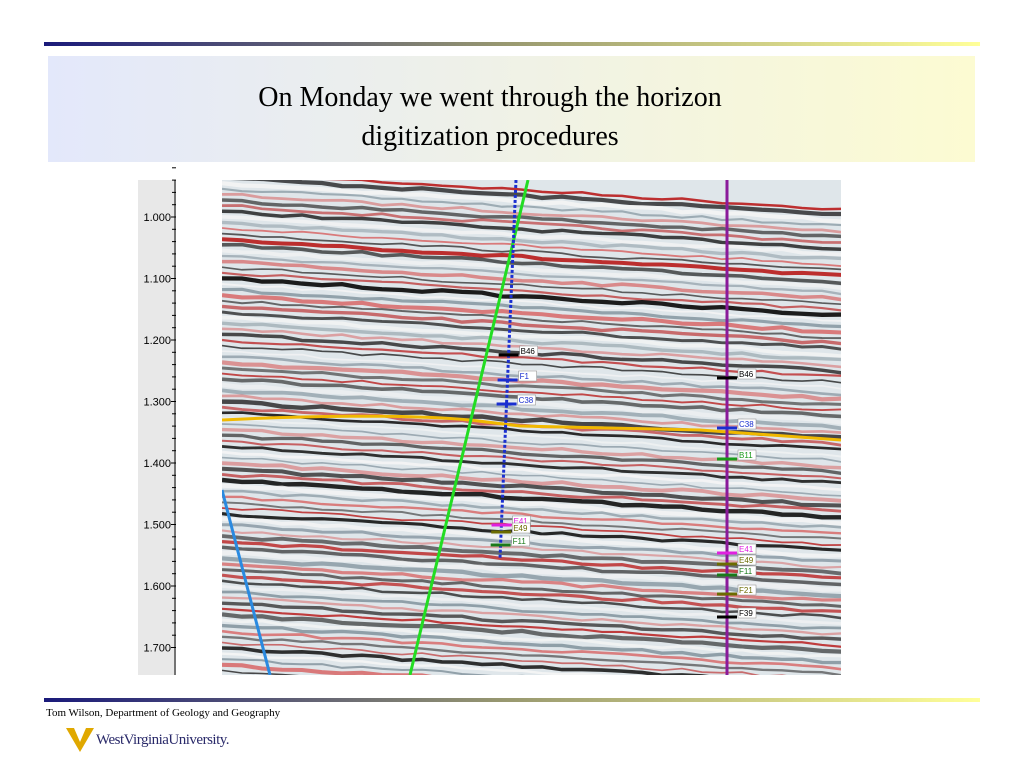 The image size is (1024, 768). Describe the element at coordinates (489, 97) in the screenshot. I see `title: On Monday we went through the horizon` at that location.